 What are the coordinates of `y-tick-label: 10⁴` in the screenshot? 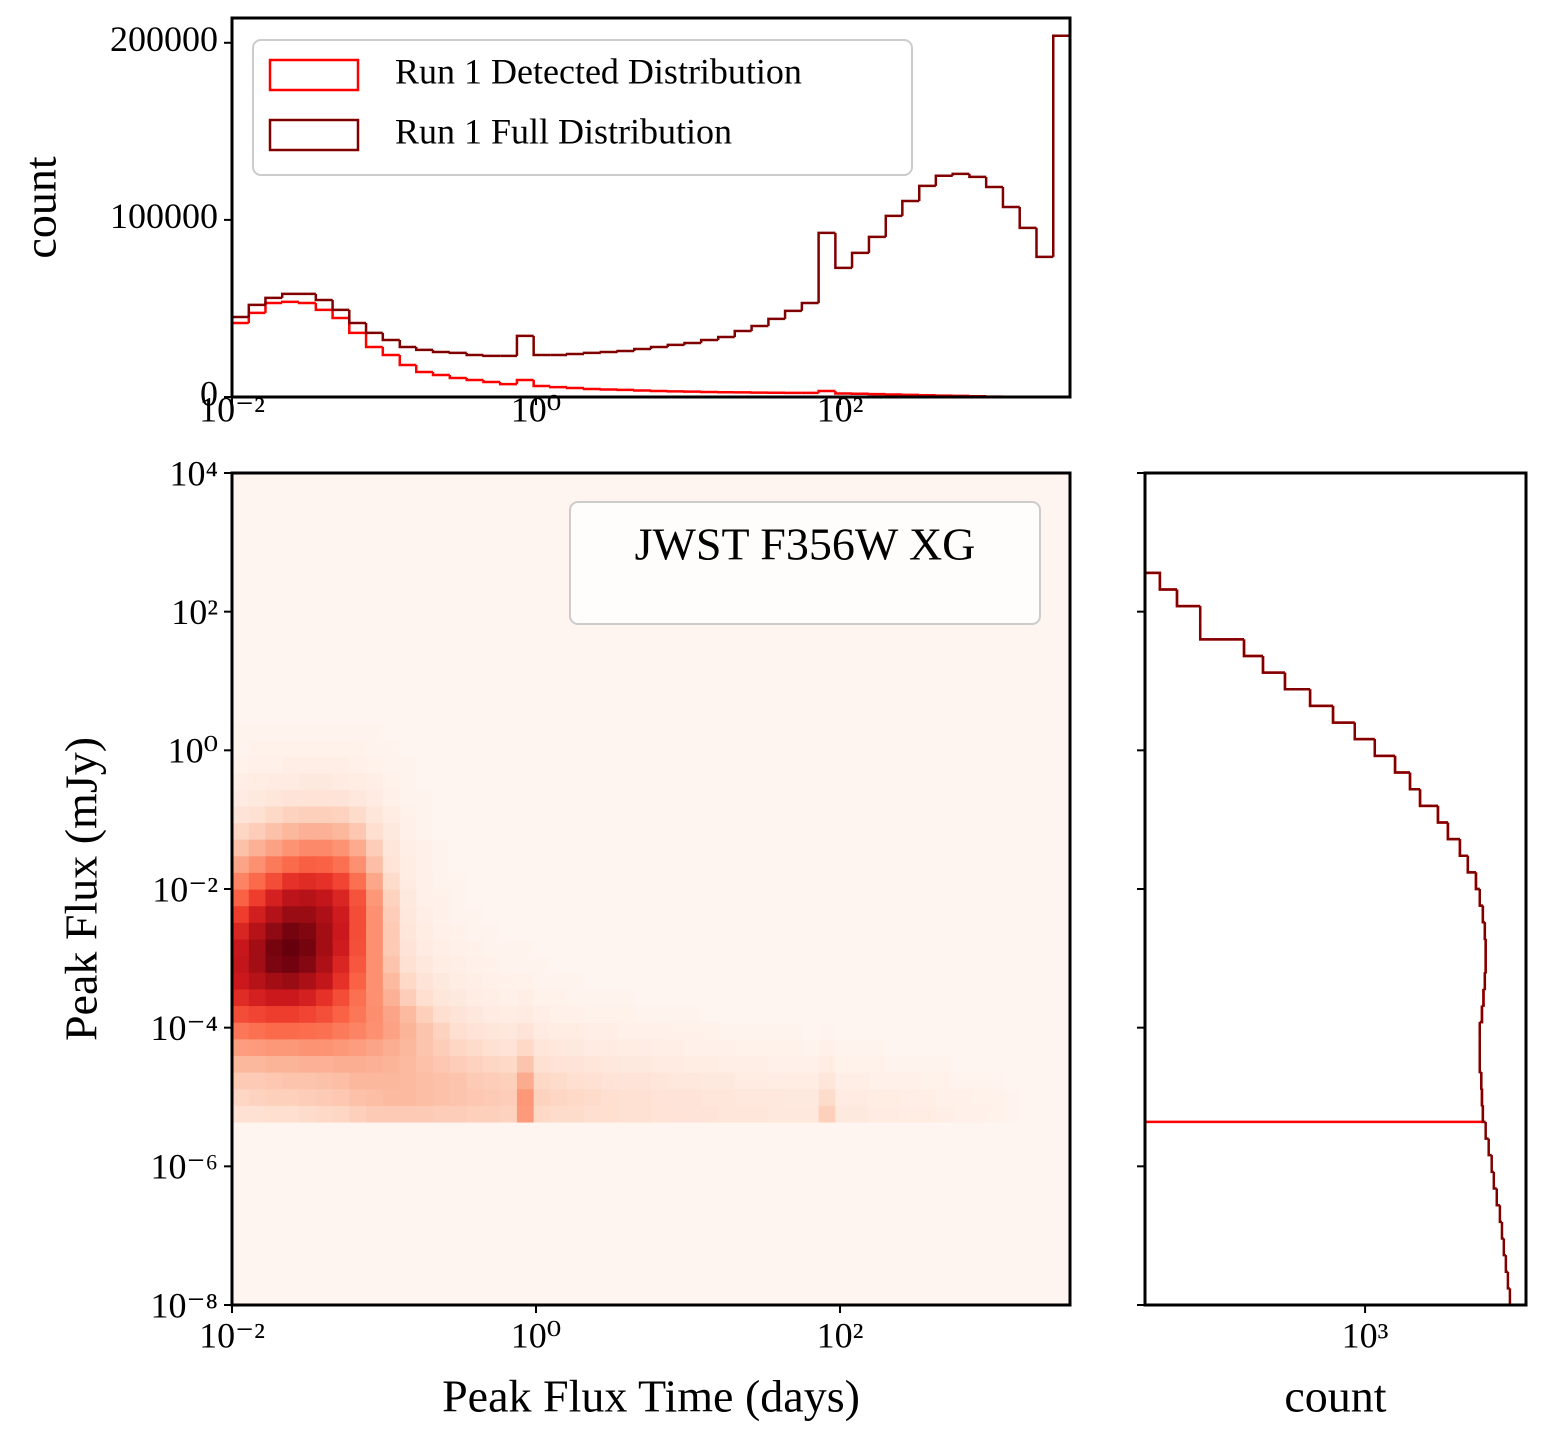 It's located at (193, 473).